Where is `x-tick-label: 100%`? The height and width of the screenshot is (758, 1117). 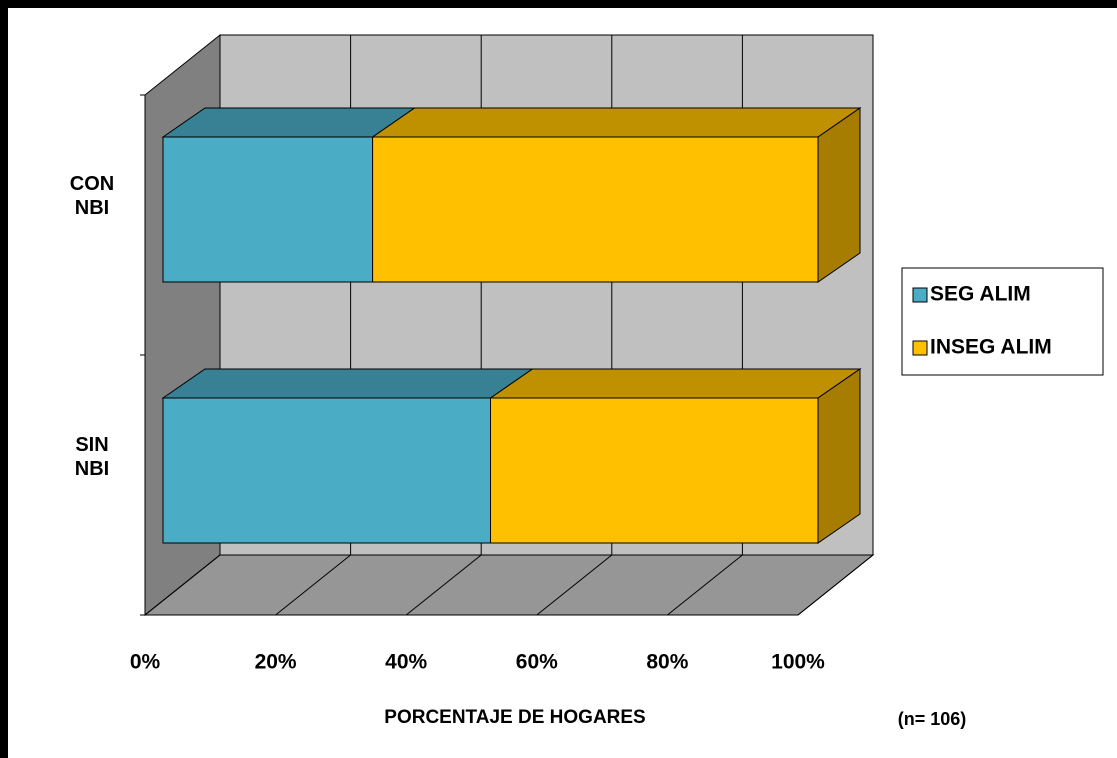
x-tick-label: 100% is located at coordinates (798, 662).